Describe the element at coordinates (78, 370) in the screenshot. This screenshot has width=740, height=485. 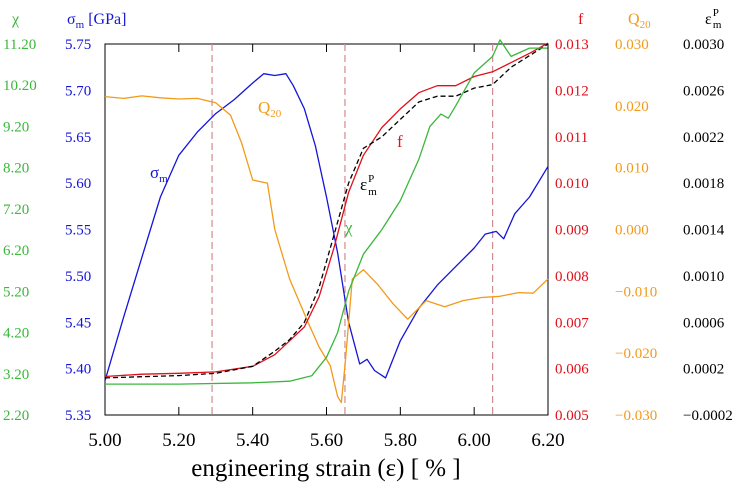
I see `sigma-tick-label: 5.40` at that location.